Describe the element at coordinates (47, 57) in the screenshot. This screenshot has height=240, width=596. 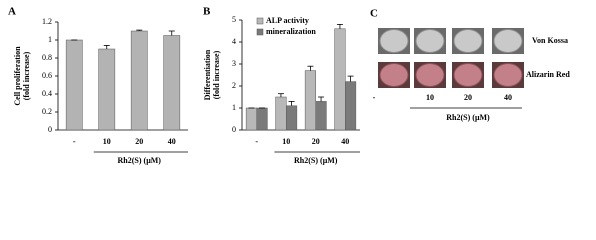
I see `y-tick-label: 0.8` at that location.